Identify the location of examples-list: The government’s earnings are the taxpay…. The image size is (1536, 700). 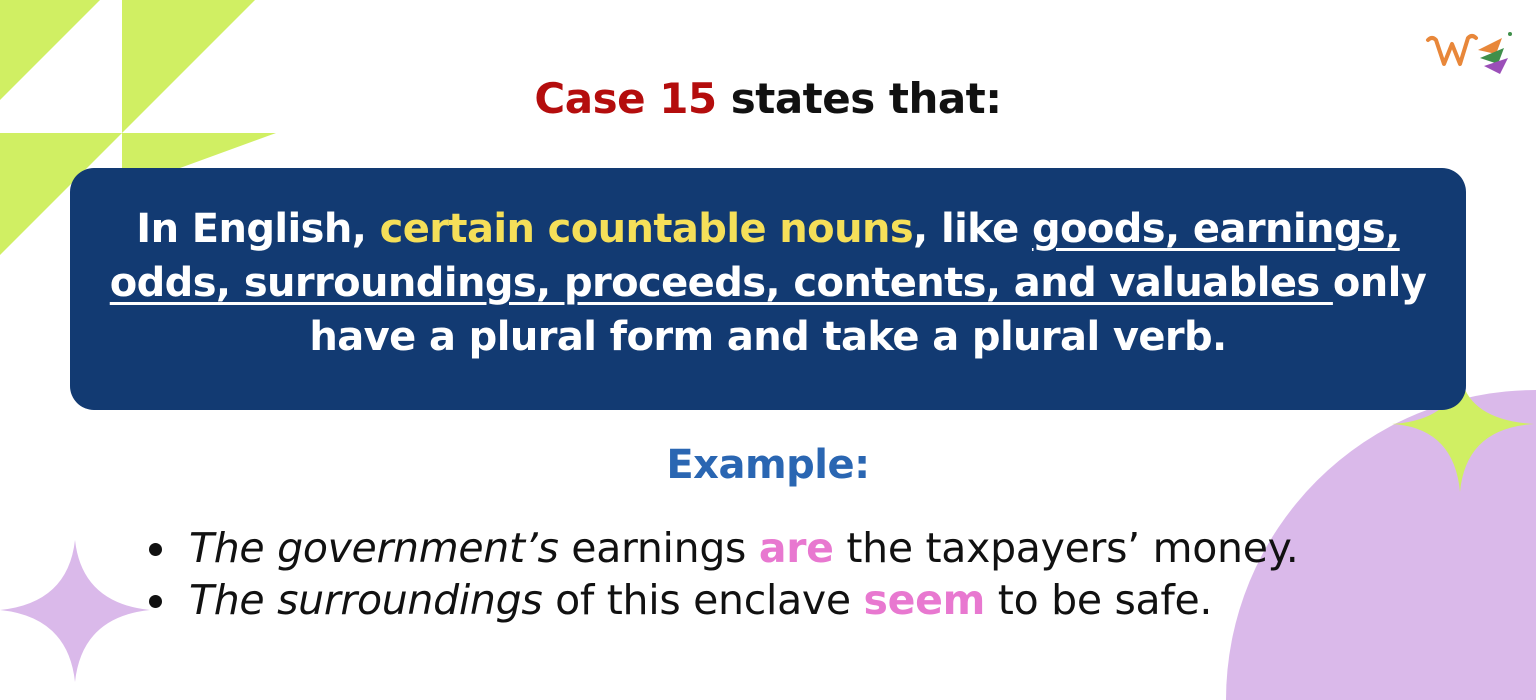
(722, 574).